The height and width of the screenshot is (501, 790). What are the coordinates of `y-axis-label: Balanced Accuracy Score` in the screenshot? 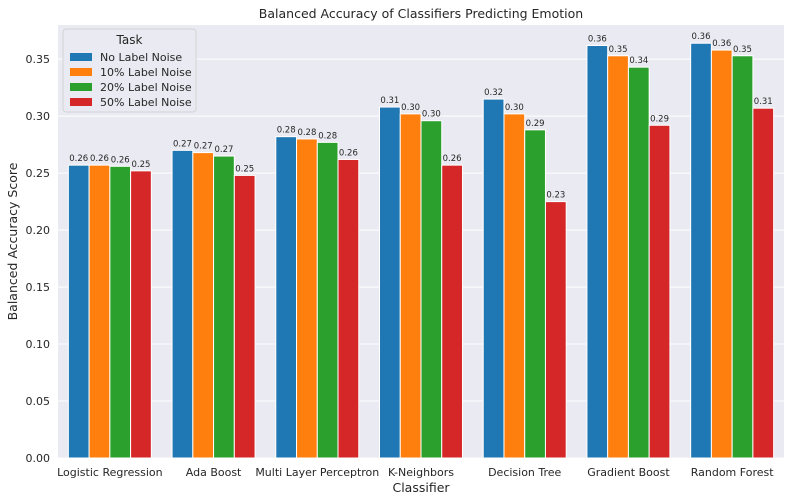 It's located at (12, 241).